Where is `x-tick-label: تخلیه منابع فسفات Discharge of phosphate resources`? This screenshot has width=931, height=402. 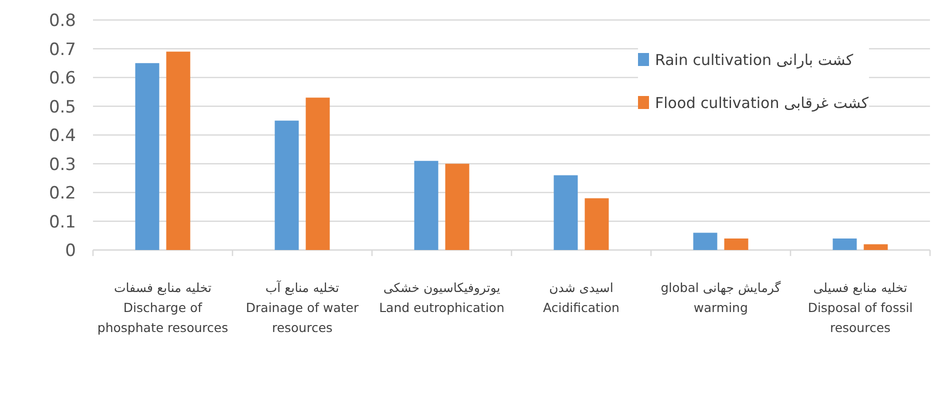
x-tick-label: تخلیه منابع فسفات Discharge of phosphate resources is located at coordinates (162, 308).